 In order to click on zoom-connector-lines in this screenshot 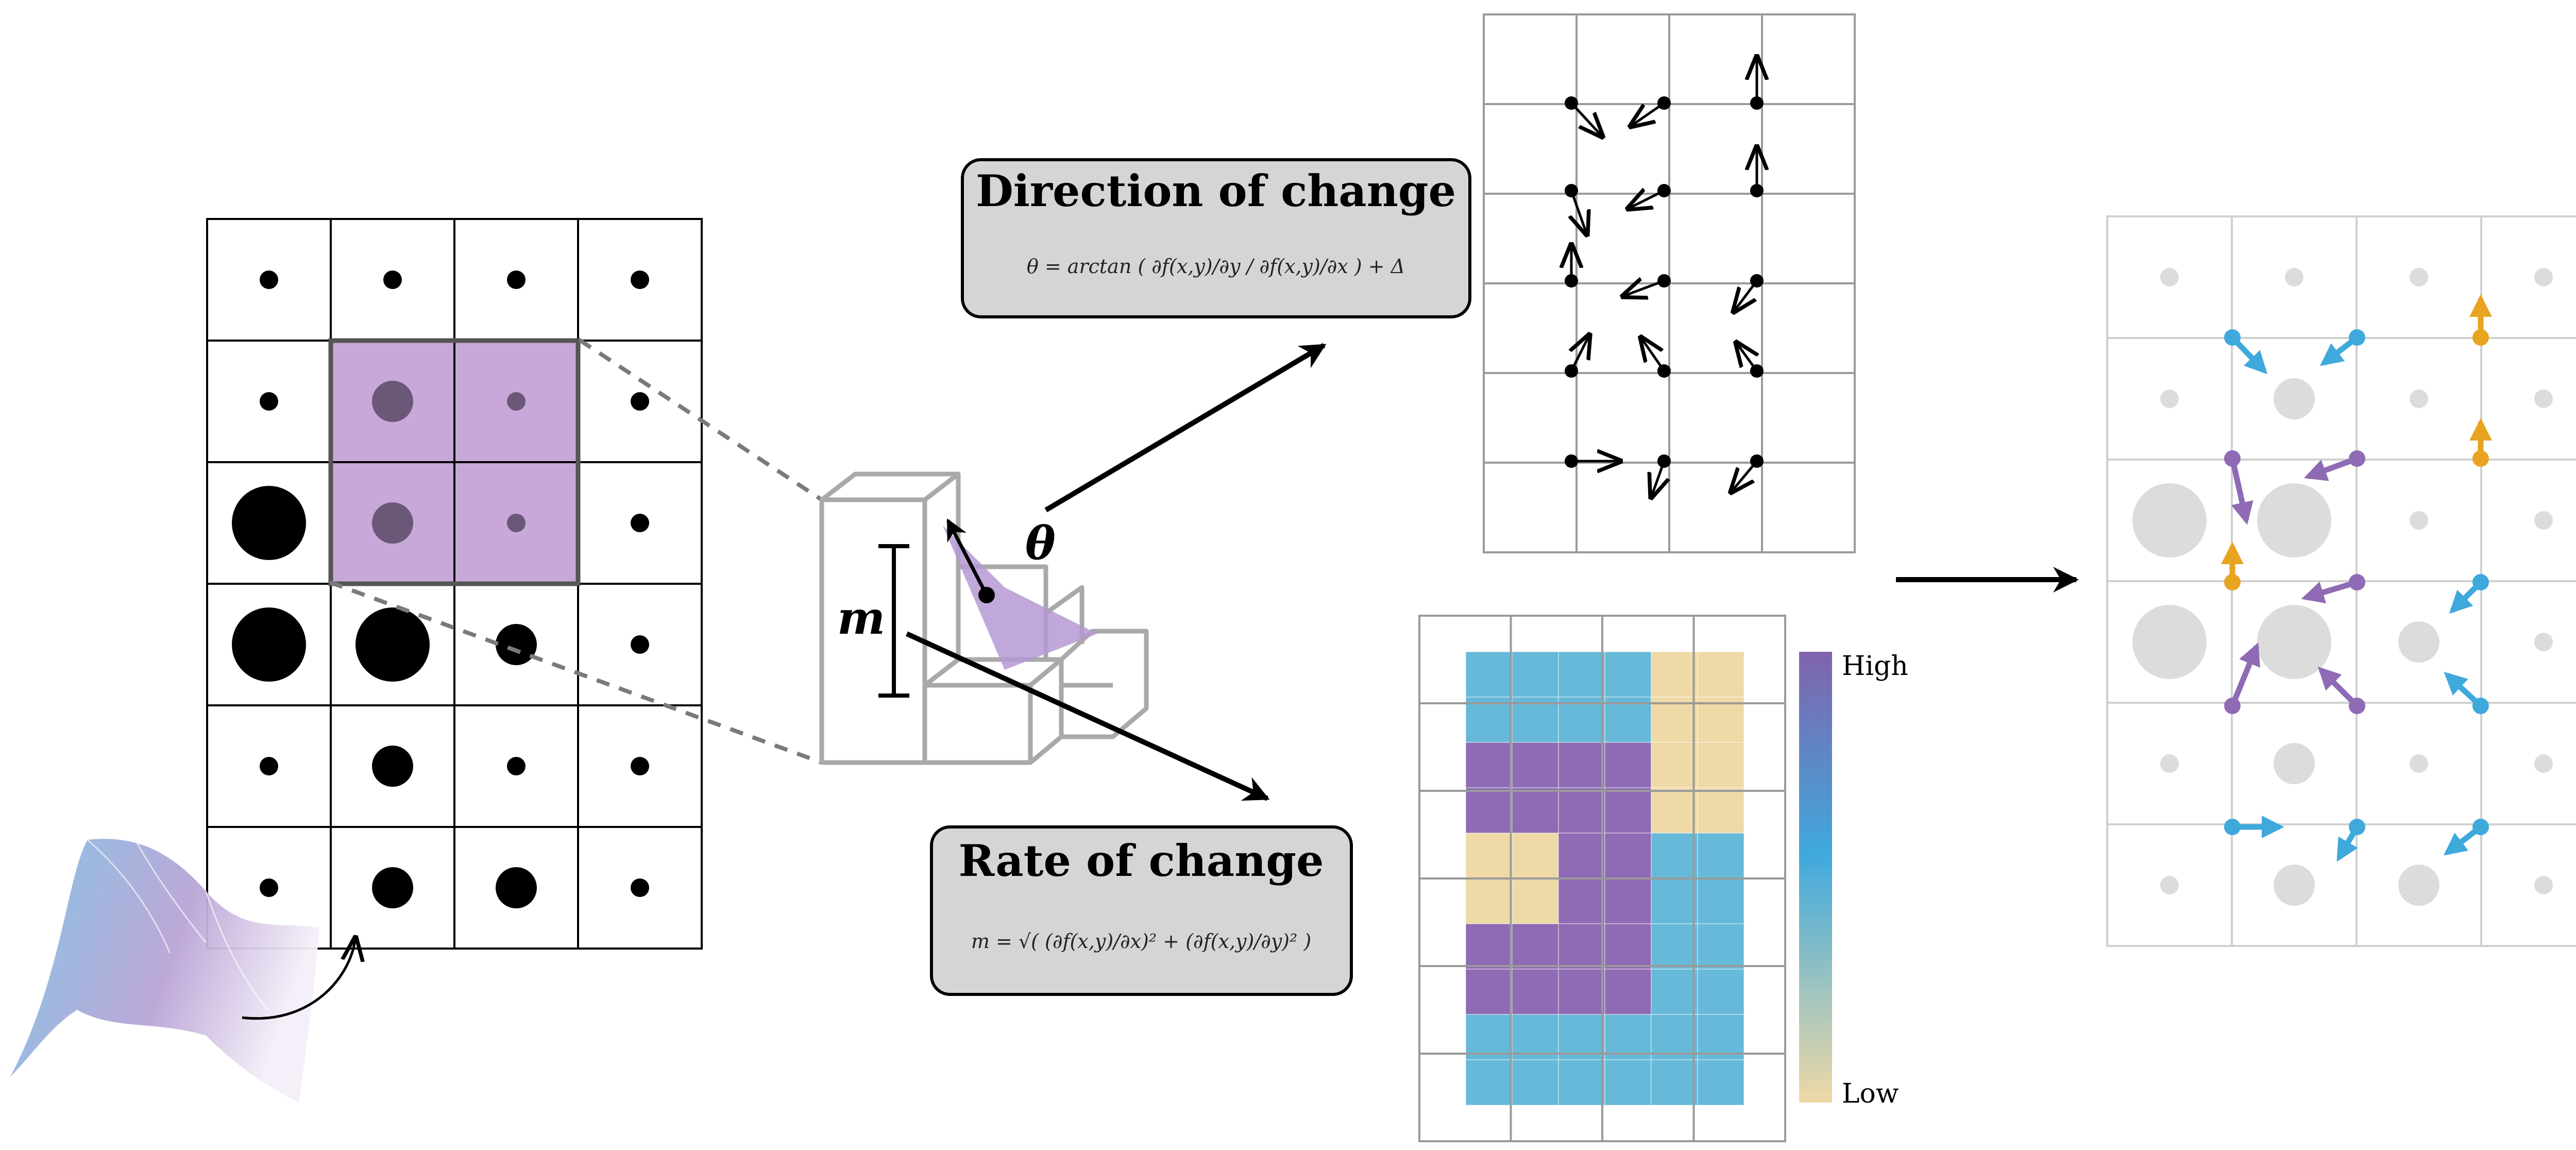, I will do `click(576, 551)`.